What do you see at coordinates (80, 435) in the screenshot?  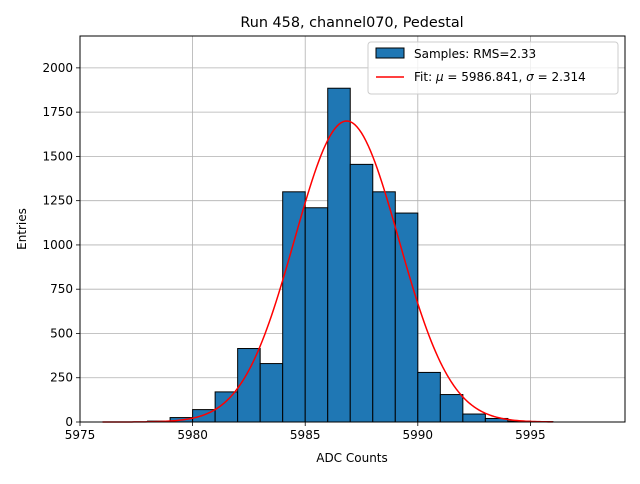 I see `x-tick-label: 5975` at bounding box center [80, 435].